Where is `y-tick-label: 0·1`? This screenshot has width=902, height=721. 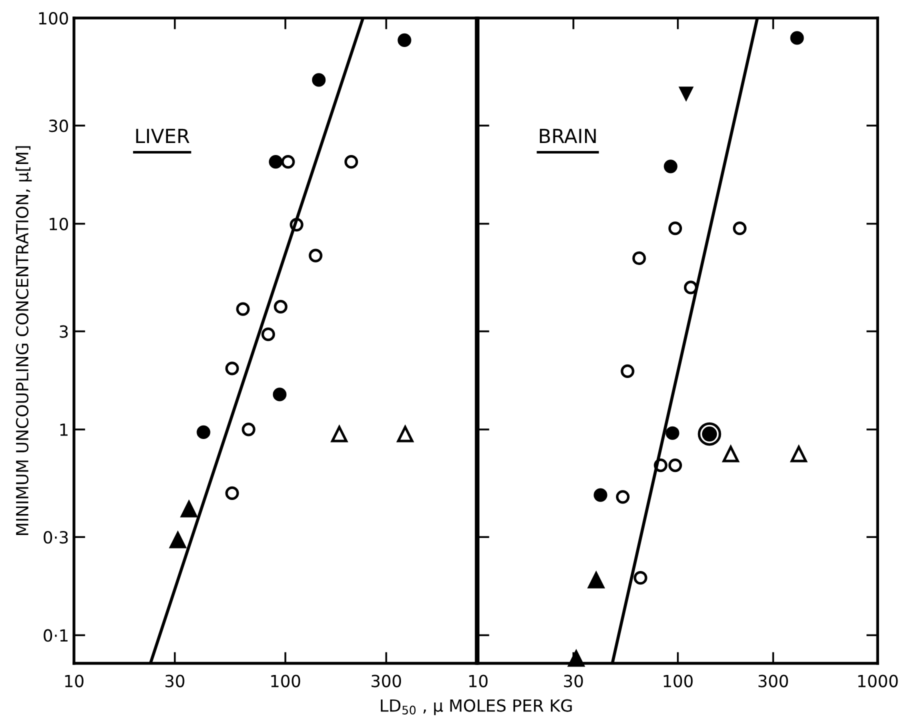 y-tick-label: 0·1 is located at coordinates (56, 635).